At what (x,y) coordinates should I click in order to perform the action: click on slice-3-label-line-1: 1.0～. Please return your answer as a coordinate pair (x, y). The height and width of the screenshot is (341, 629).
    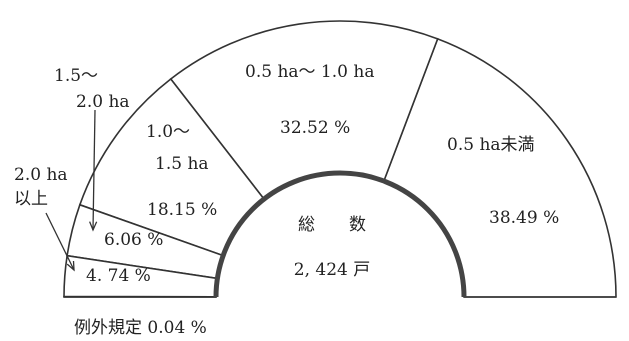
    Looking at the image, I should click on (168, 132).